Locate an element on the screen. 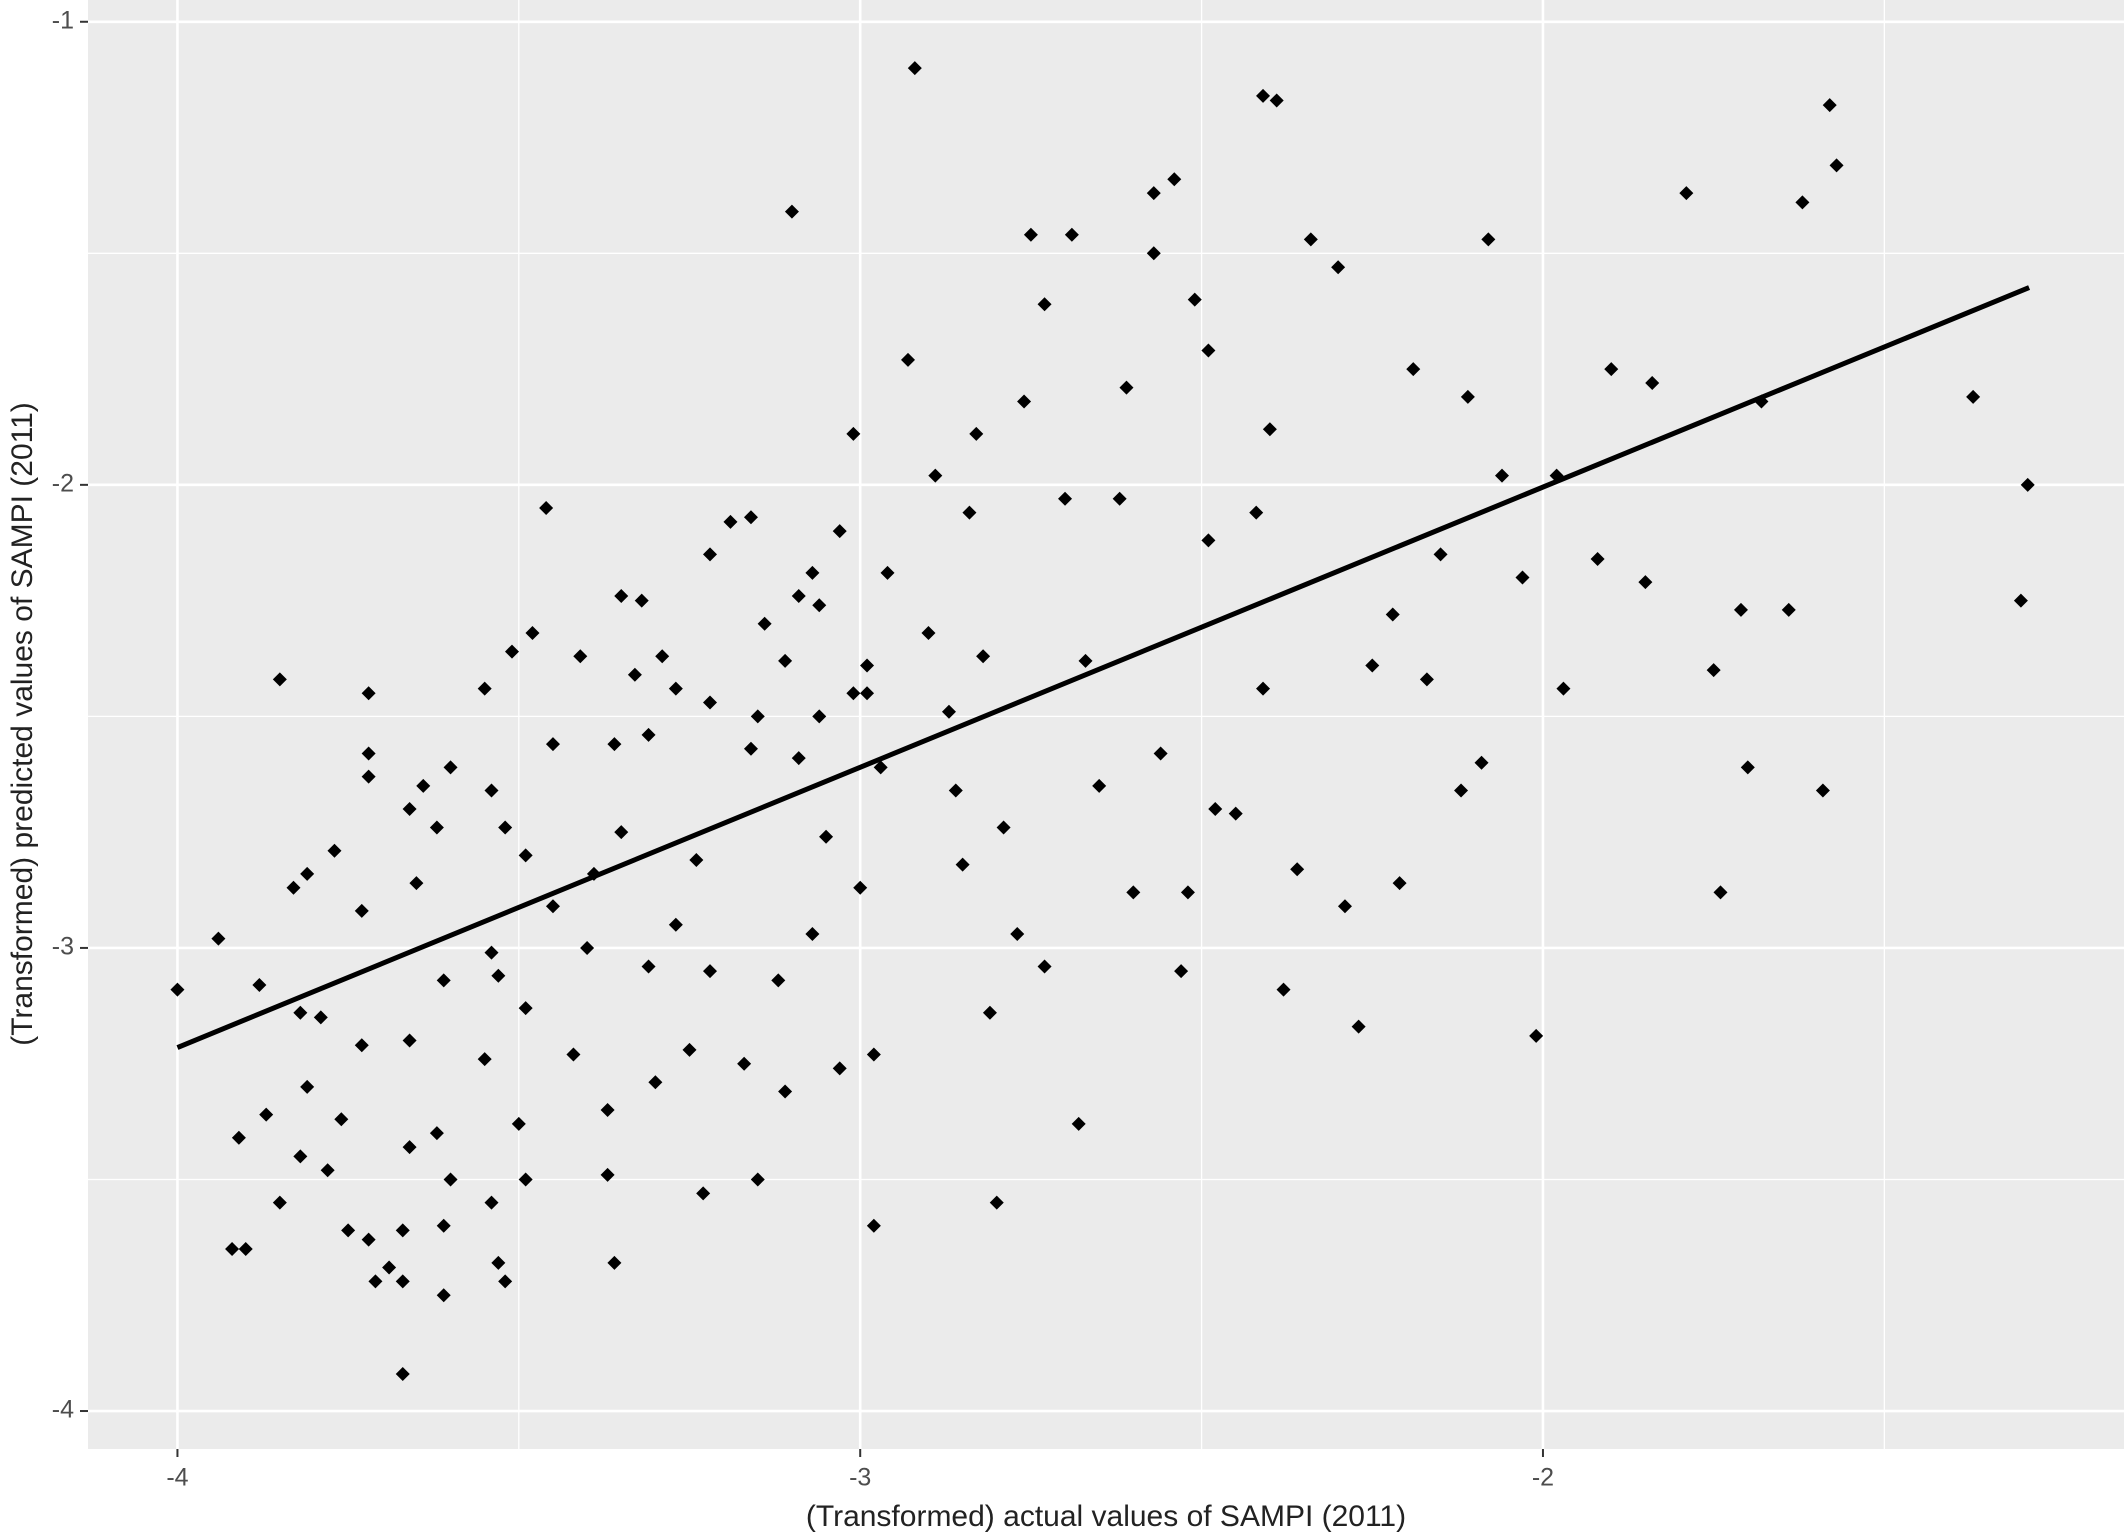 Image resolution: width=2128 pixels, height=1539 pixels. y-tick-label: -4 is located at coordinates (63, 1410).